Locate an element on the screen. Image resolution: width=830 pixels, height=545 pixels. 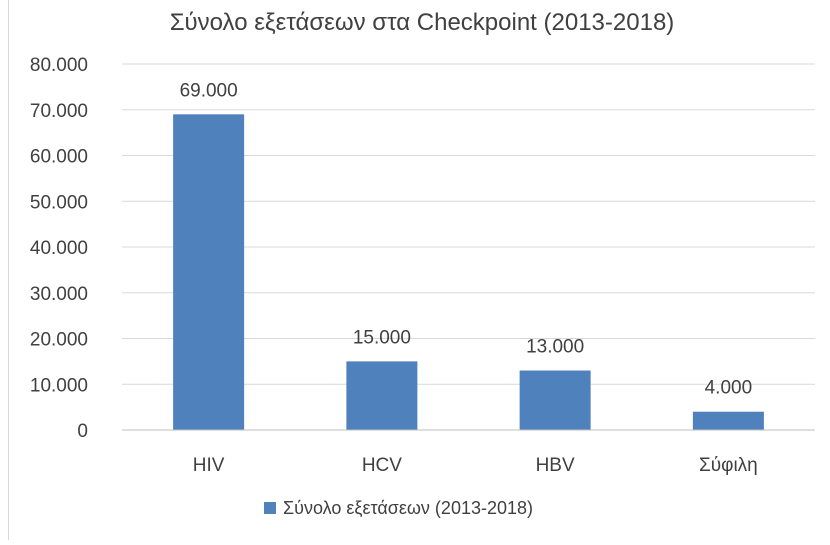
y-tick-label: 30.000 is located at coordinates (59, 294).